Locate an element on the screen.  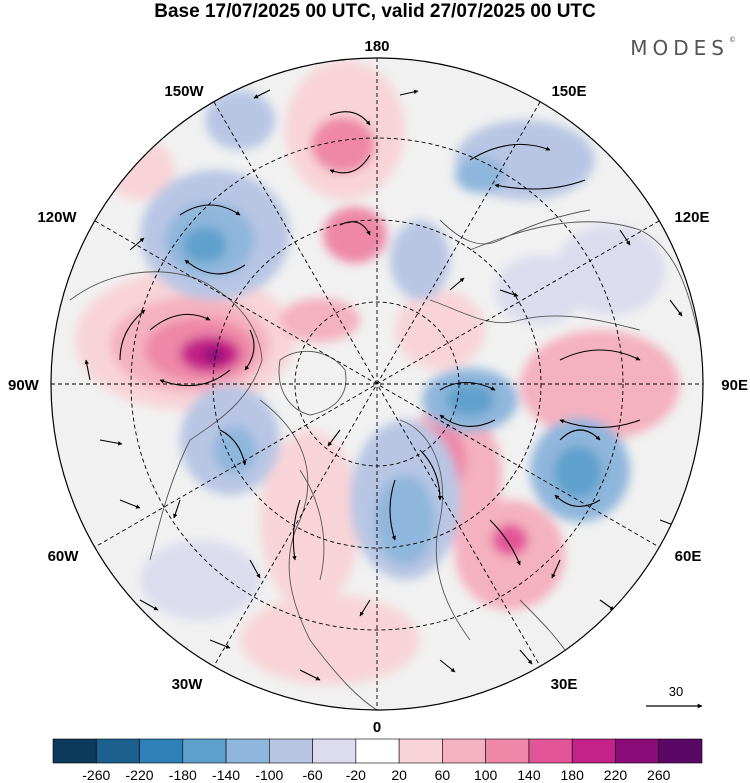
coastline-north-america is located at coordinates (166, 416).